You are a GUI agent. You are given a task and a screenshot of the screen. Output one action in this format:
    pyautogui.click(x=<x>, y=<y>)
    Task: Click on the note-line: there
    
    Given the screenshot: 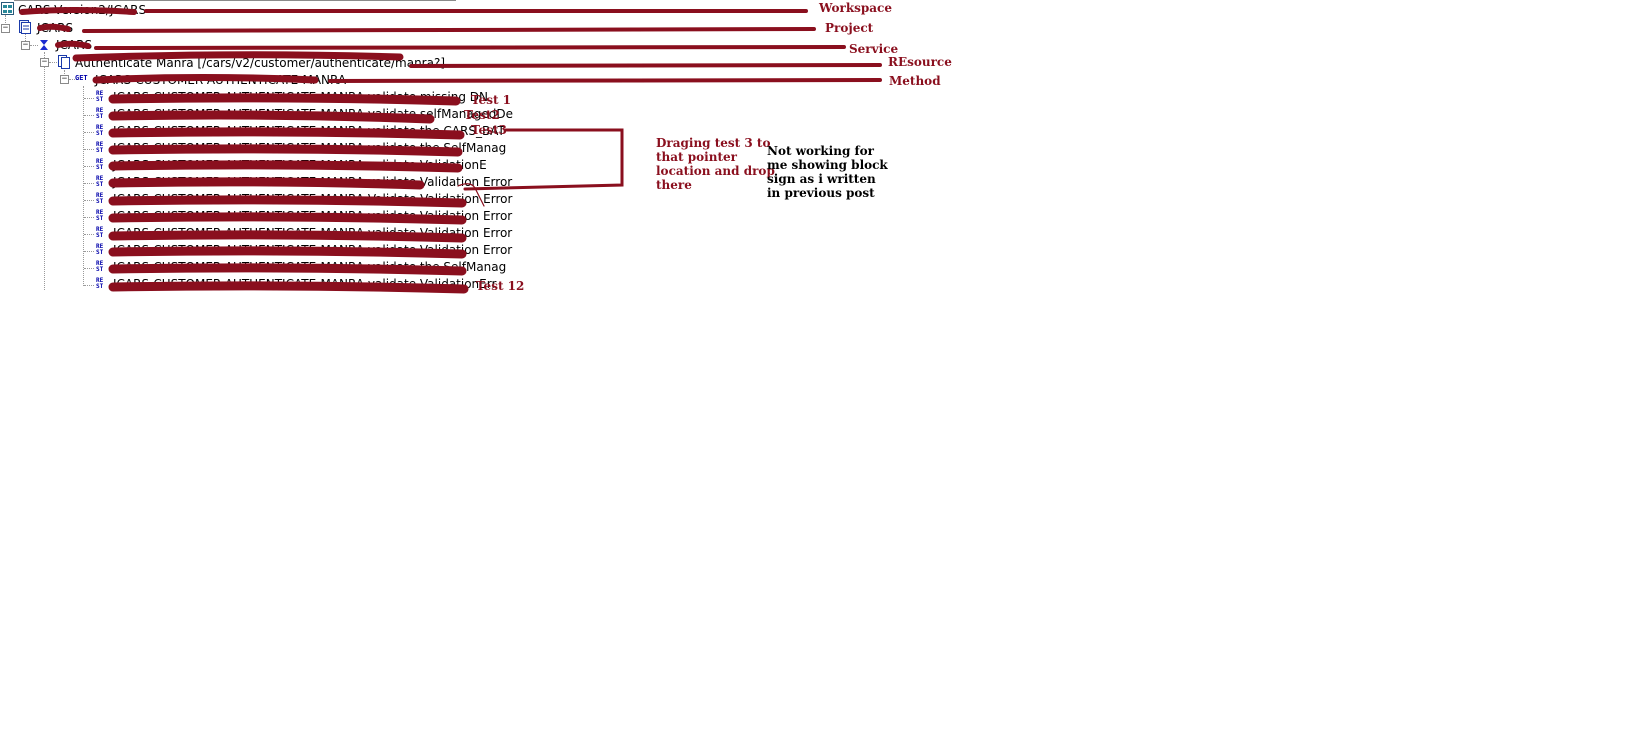 What is the action you would take?
    pyautogui.click(x=674, y=185)
    